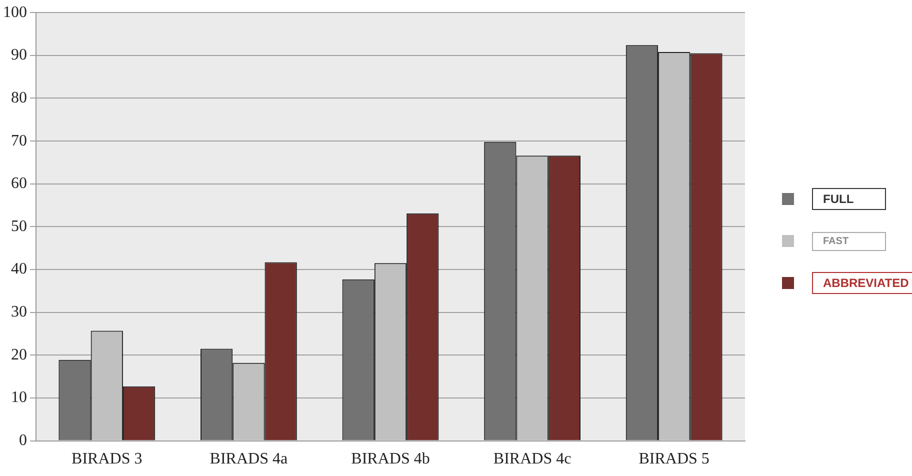  Describe the element at coordinates (15, 12) in the screenshot. I see `y-tick-label: 100` at that location.